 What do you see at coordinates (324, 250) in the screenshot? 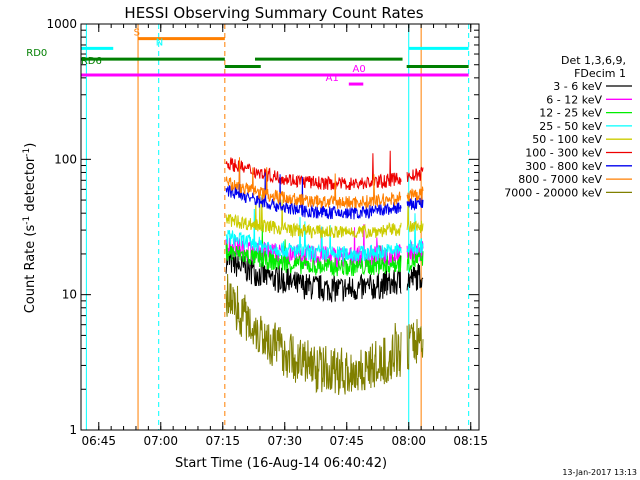
I see `series-line-12-25-kev` at bounding box center [324, 250].